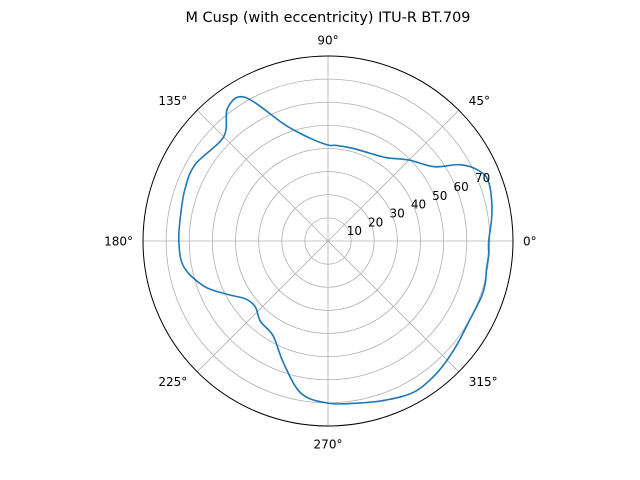 This screenshot has height=480, width=640. What do you see at coordinates (172, 101) in the screenshot?
I see `theta-tick-label-135: 135°` at bounding box center [172, 101].